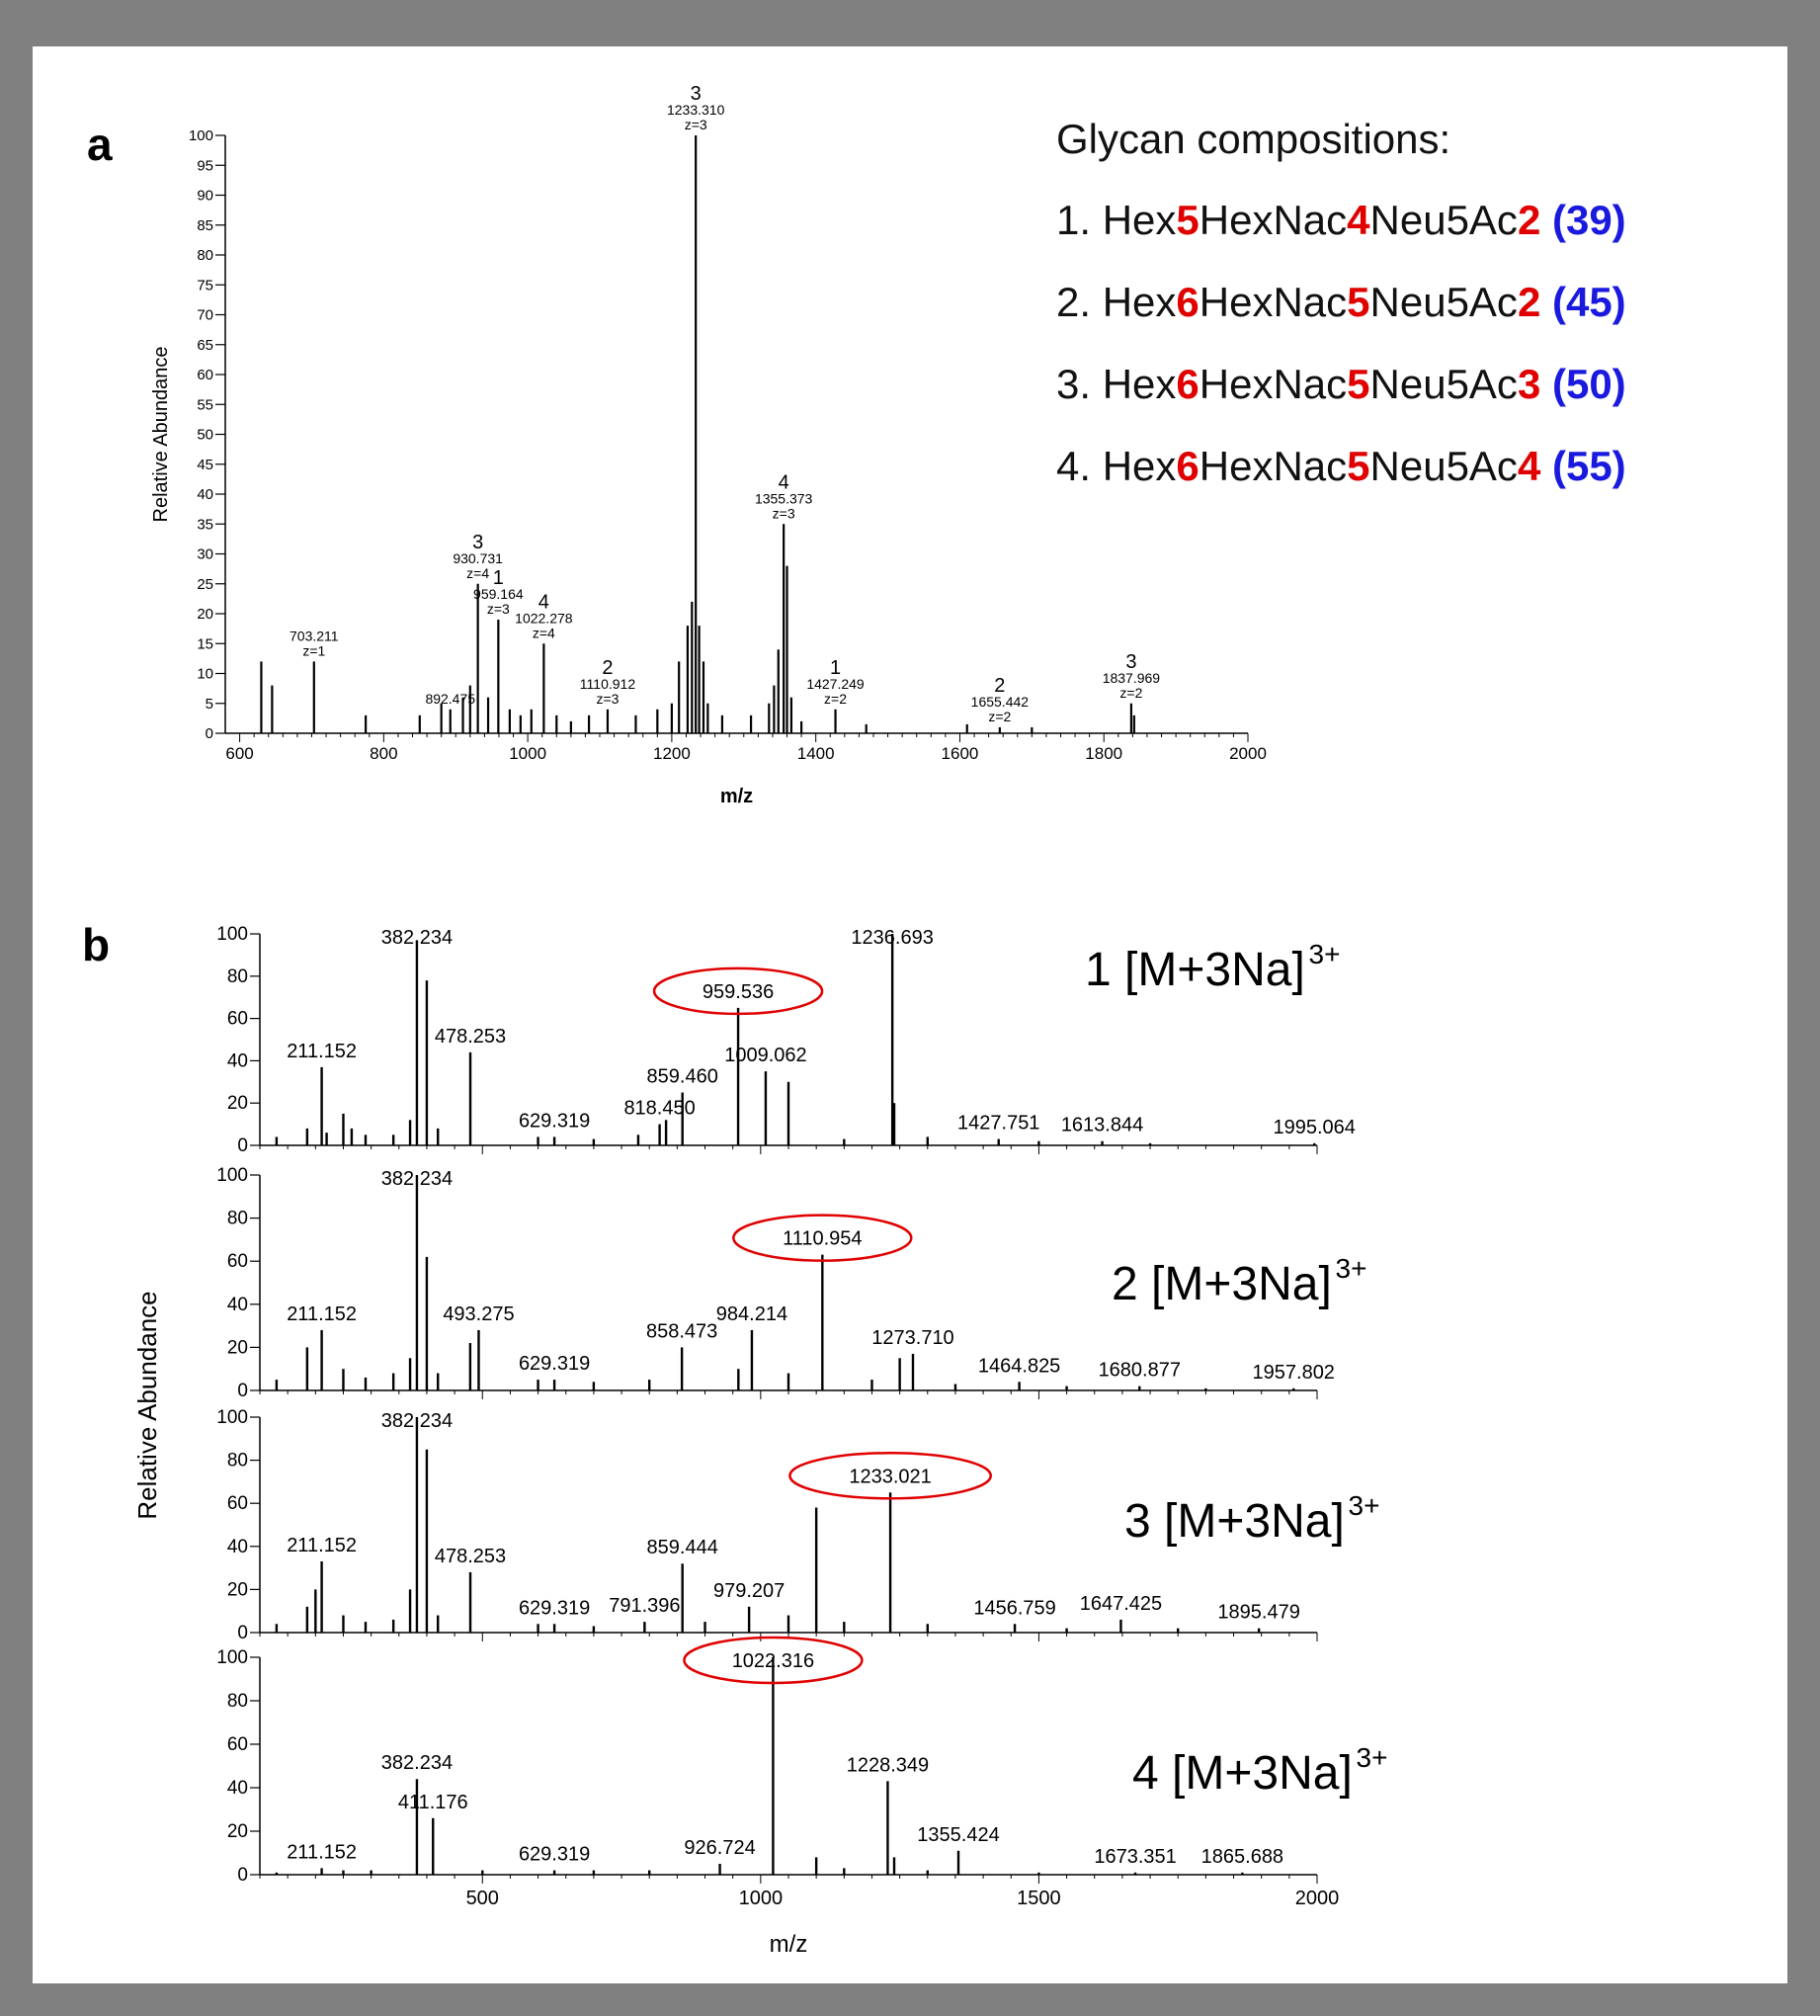  What do you see at coordinates (1341, 220) in the screenshot?
I see `composition-item-1: 1. Hex5HexNac4Neu5Ac2 (39)` at bounding box center [1341, 220].